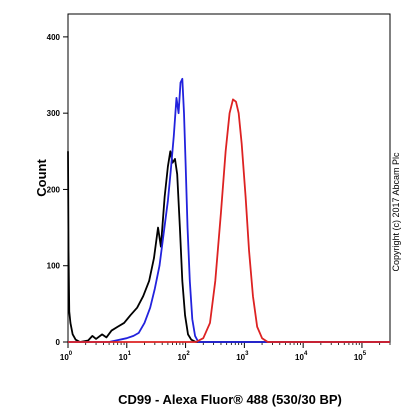 The height and width of the screenshot is (415, 405). I want to click on y-tick-label: 200, so click(54, 189).